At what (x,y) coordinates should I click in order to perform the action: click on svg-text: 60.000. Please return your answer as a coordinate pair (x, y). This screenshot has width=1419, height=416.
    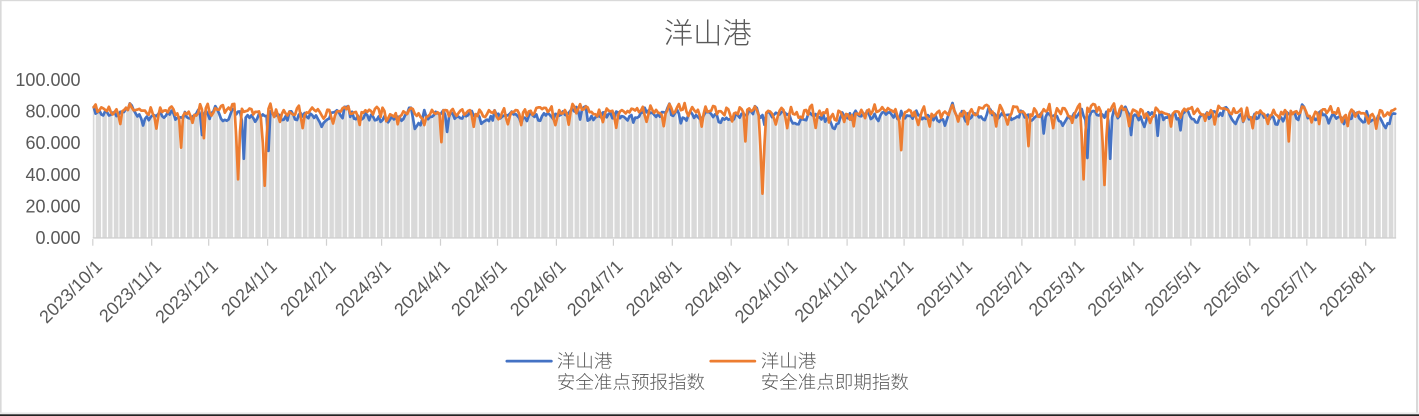
    Looking at the image, I should click on (52, 143).